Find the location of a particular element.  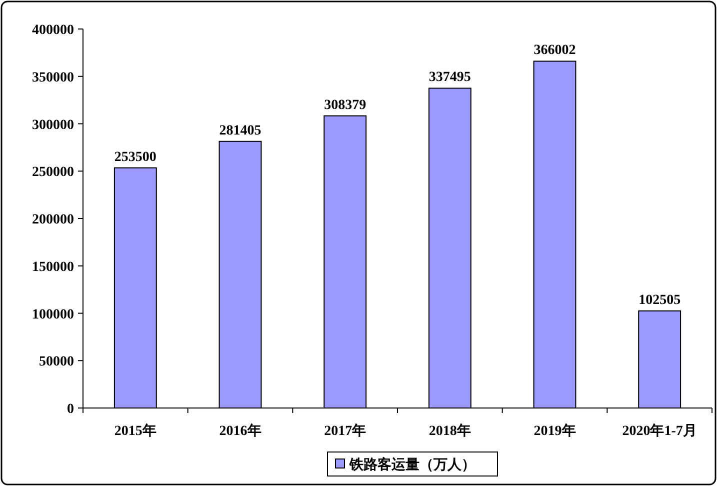

legend: 铁路客运量（万人） is located at coordinates (412, 464).